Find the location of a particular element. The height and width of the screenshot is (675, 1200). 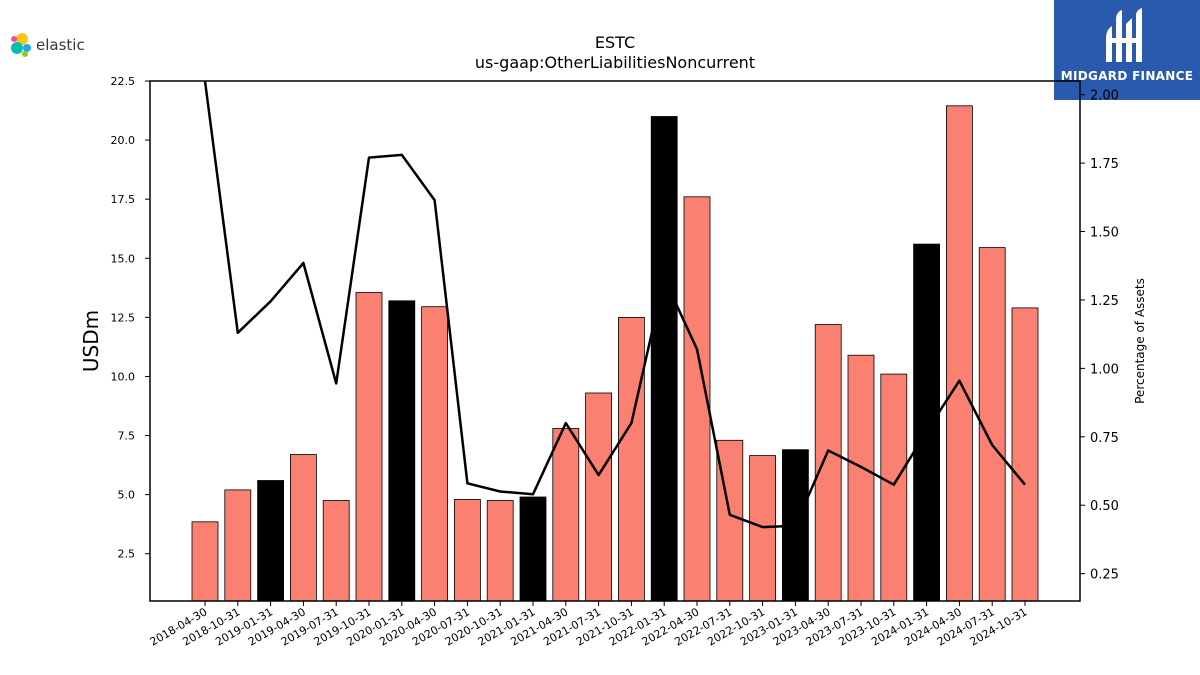

midgard-finance-logo: MIDGARD FINANCE is located at coordinates (1127, 50).